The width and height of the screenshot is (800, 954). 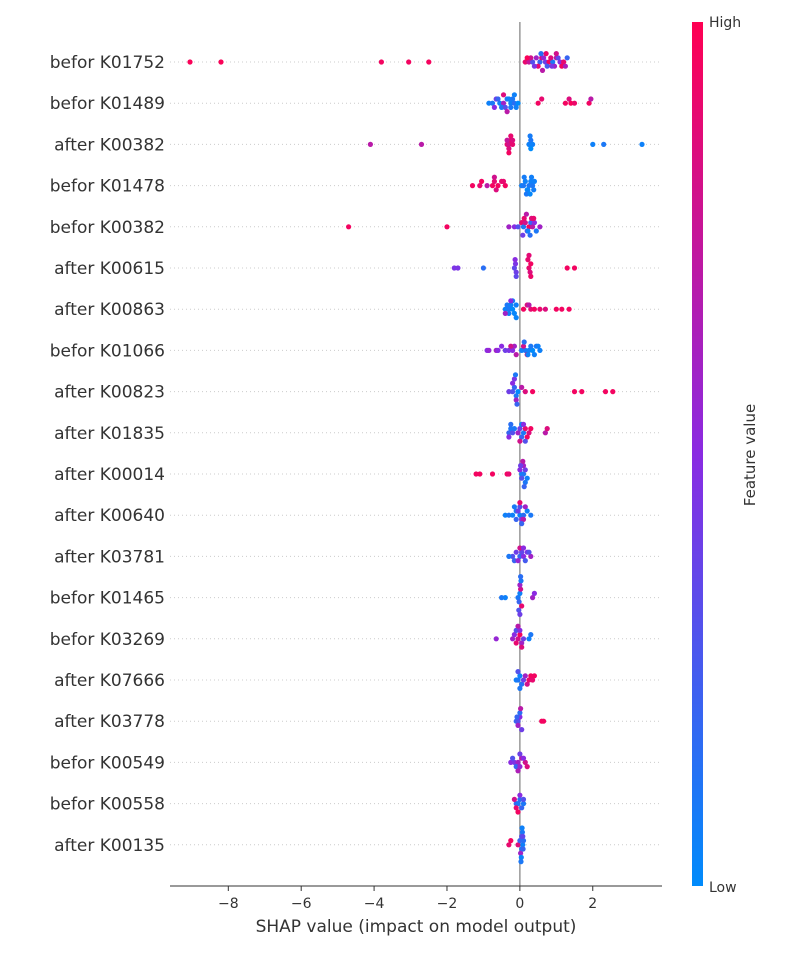 I want to click on feature-label: befor K01752, so click(x=107, y=63).